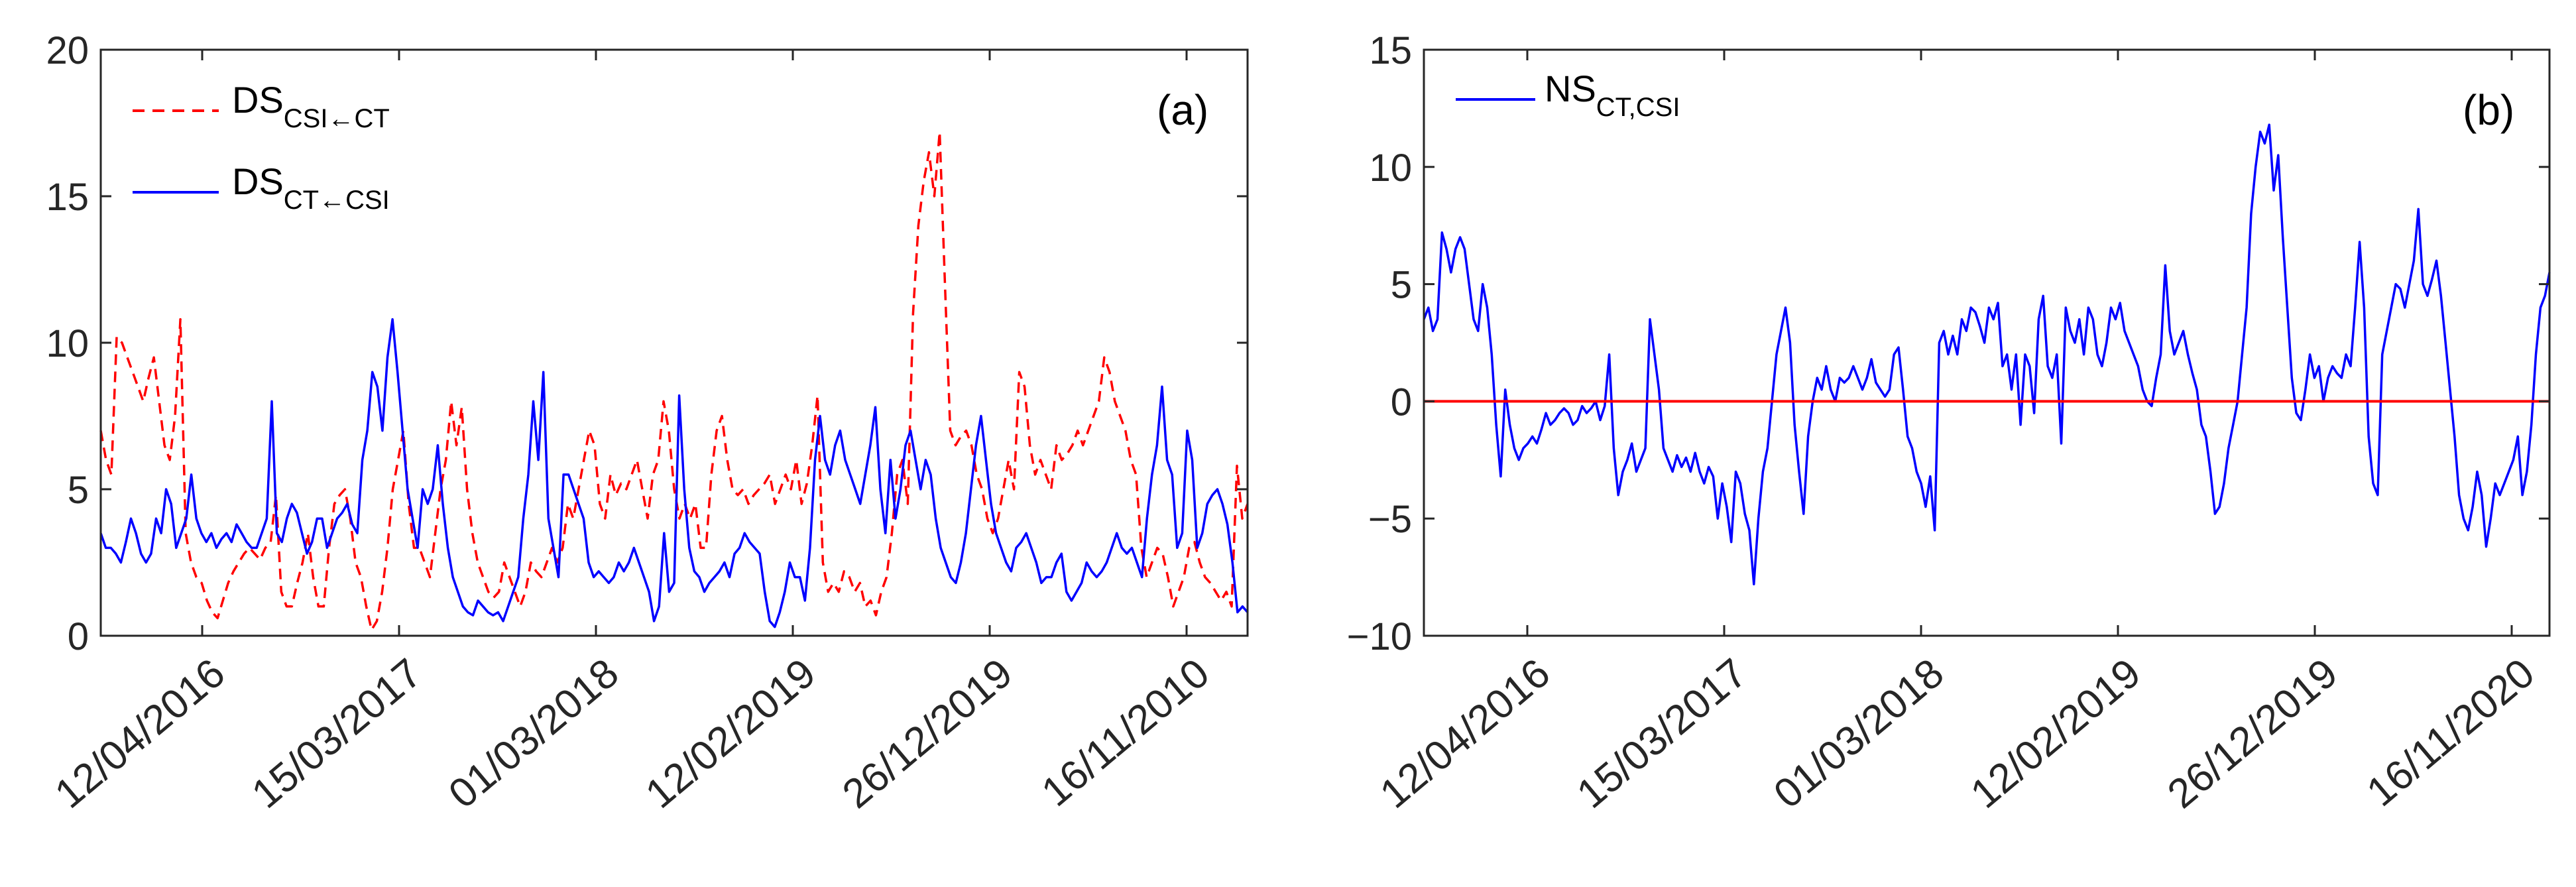  What do you see at coordinates (2451, 733) in the screenshot?
I see `x-tick-label: 16/11/2020` at bounding box center [2451, 733].